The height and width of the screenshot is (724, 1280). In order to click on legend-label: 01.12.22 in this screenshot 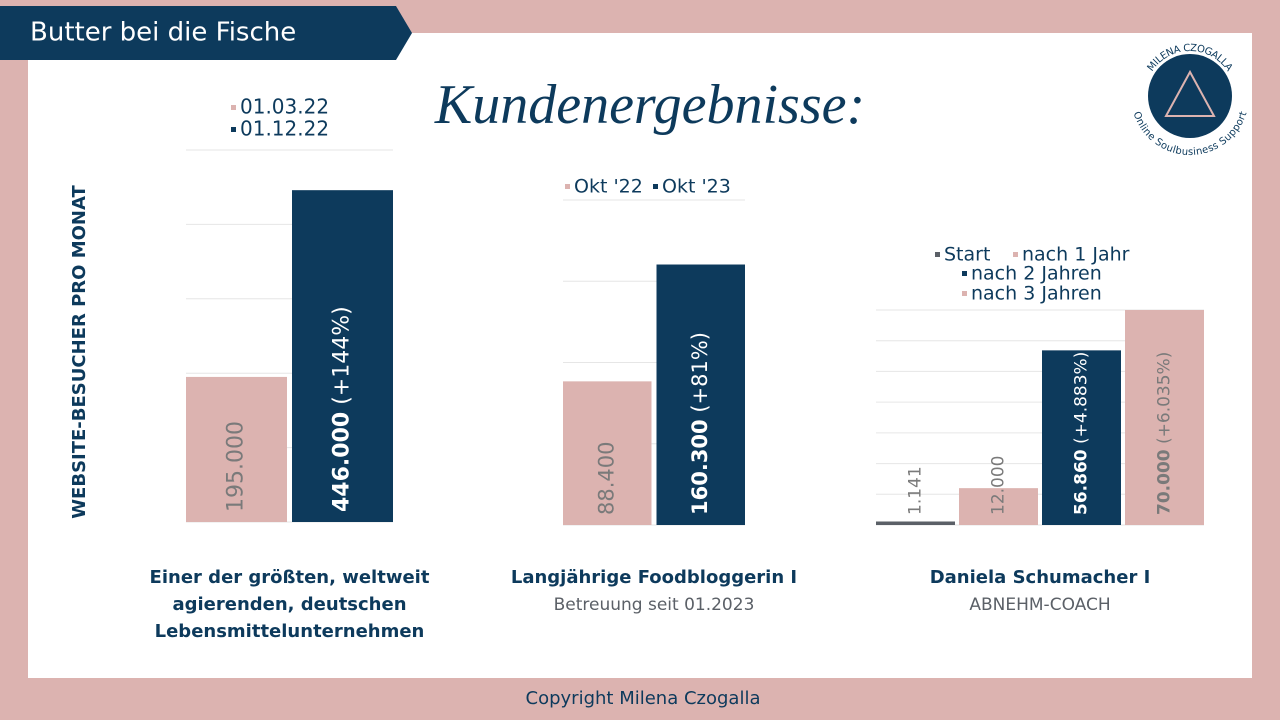, I will do `click(284, 129)`.